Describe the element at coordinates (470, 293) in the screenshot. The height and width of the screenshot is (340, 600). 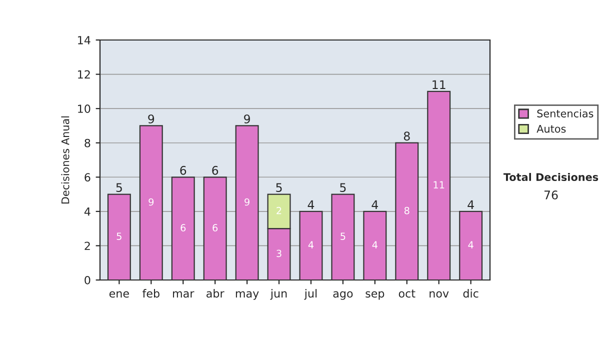
I see `x-tick-label: dic` at that location.